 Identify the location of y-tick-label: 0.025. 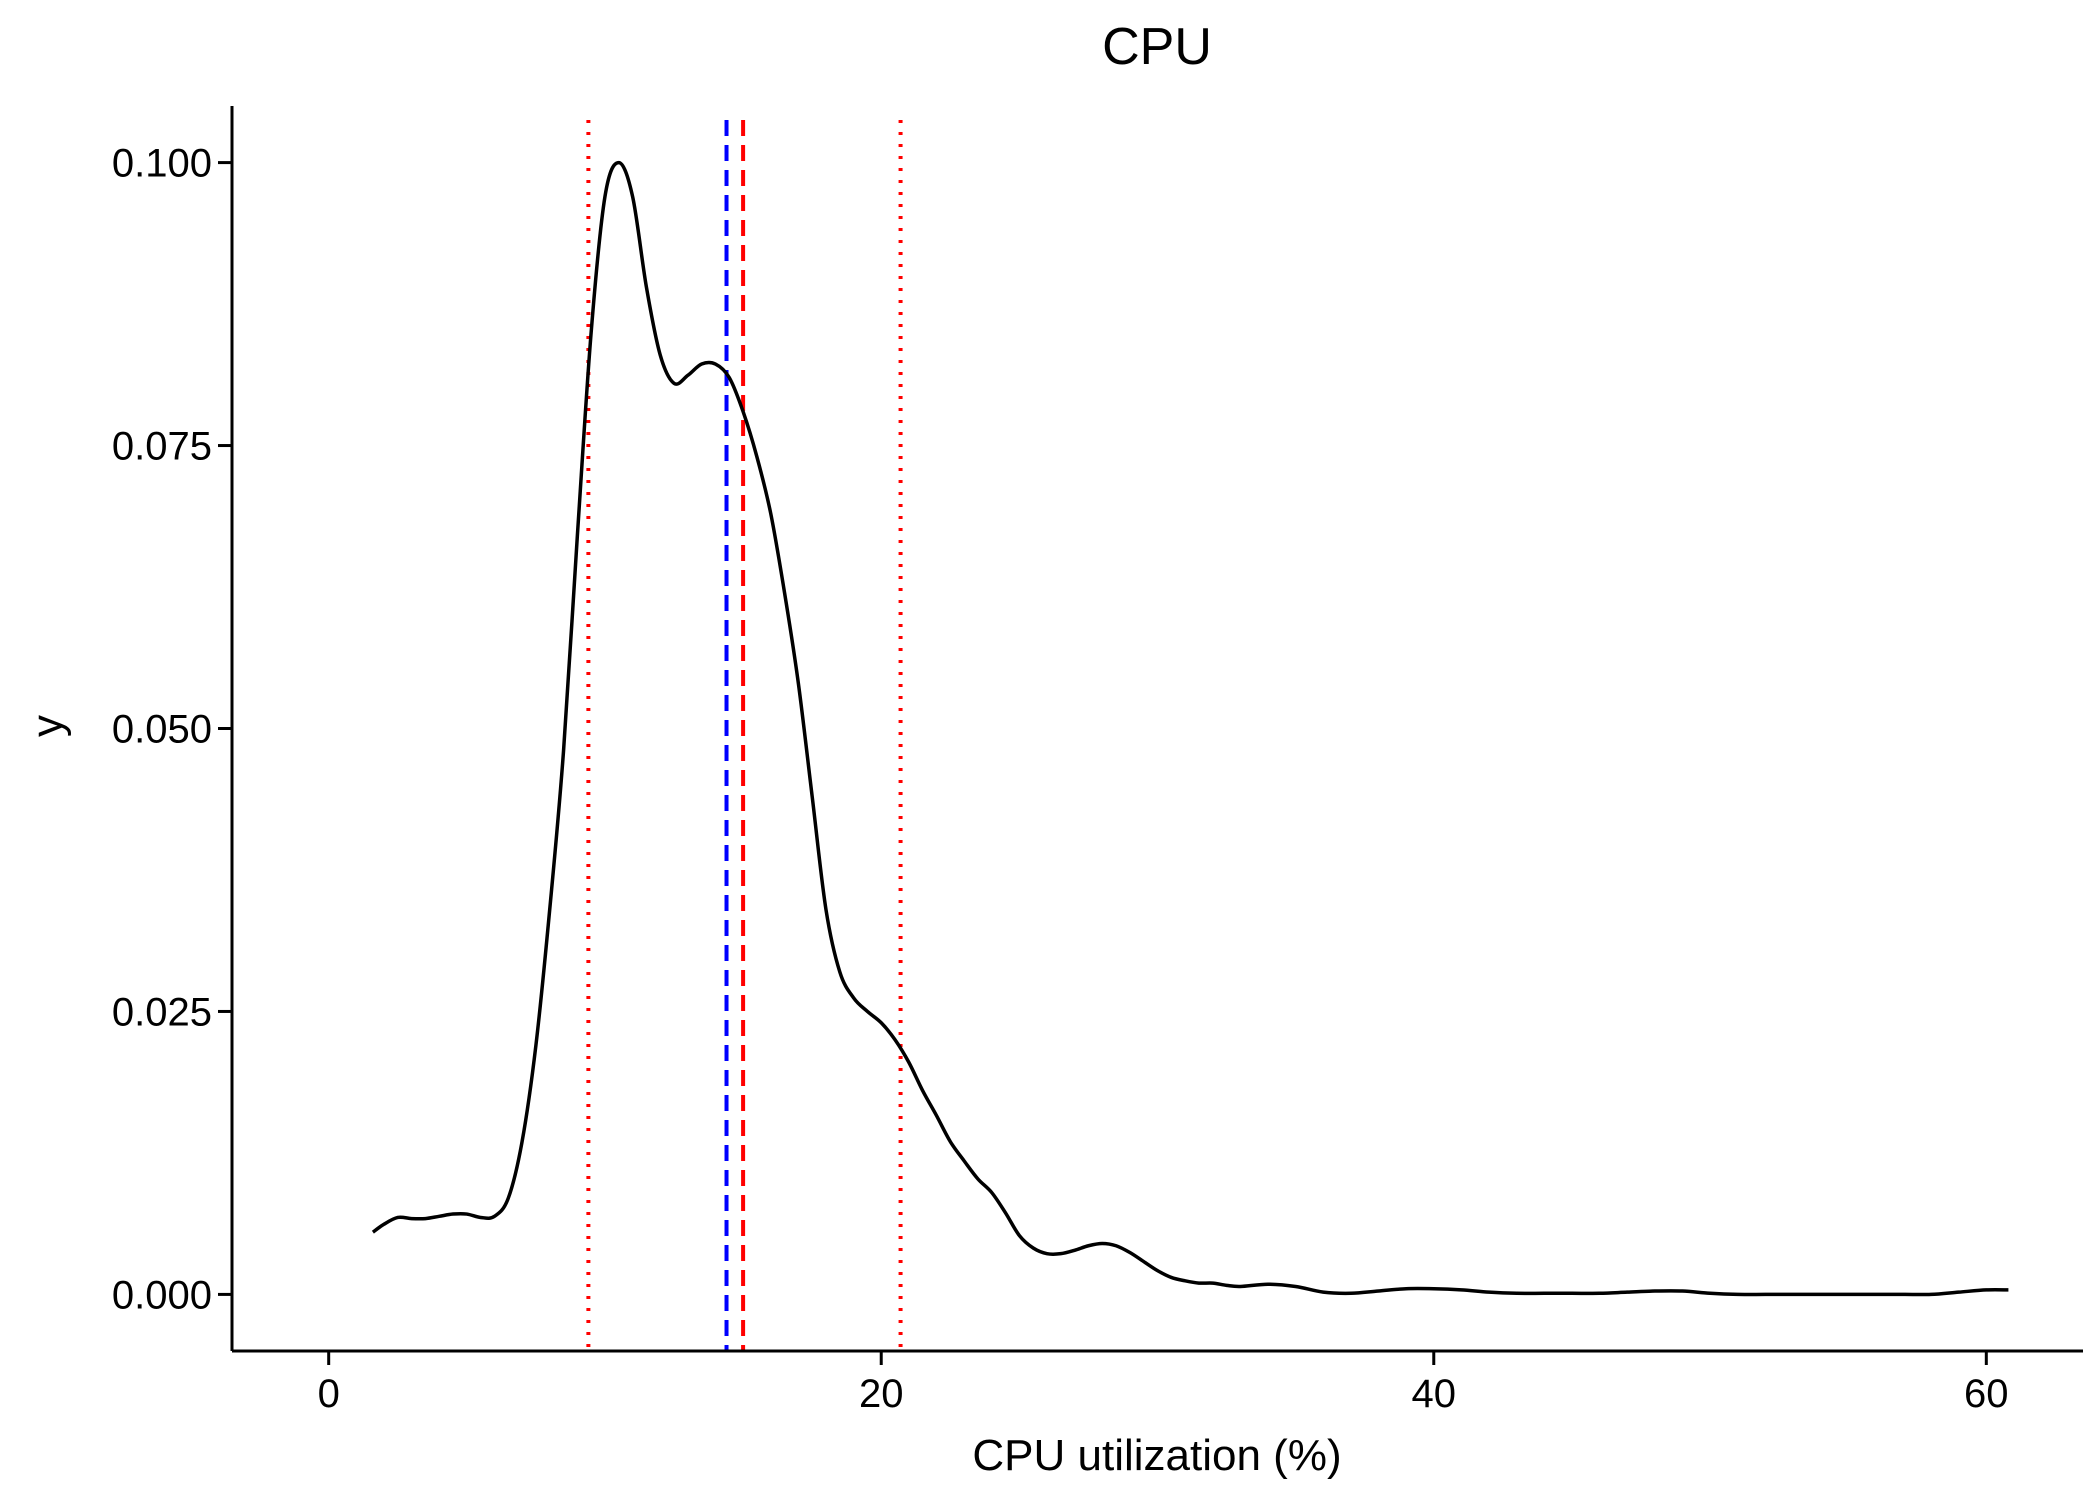
(162, 1012).